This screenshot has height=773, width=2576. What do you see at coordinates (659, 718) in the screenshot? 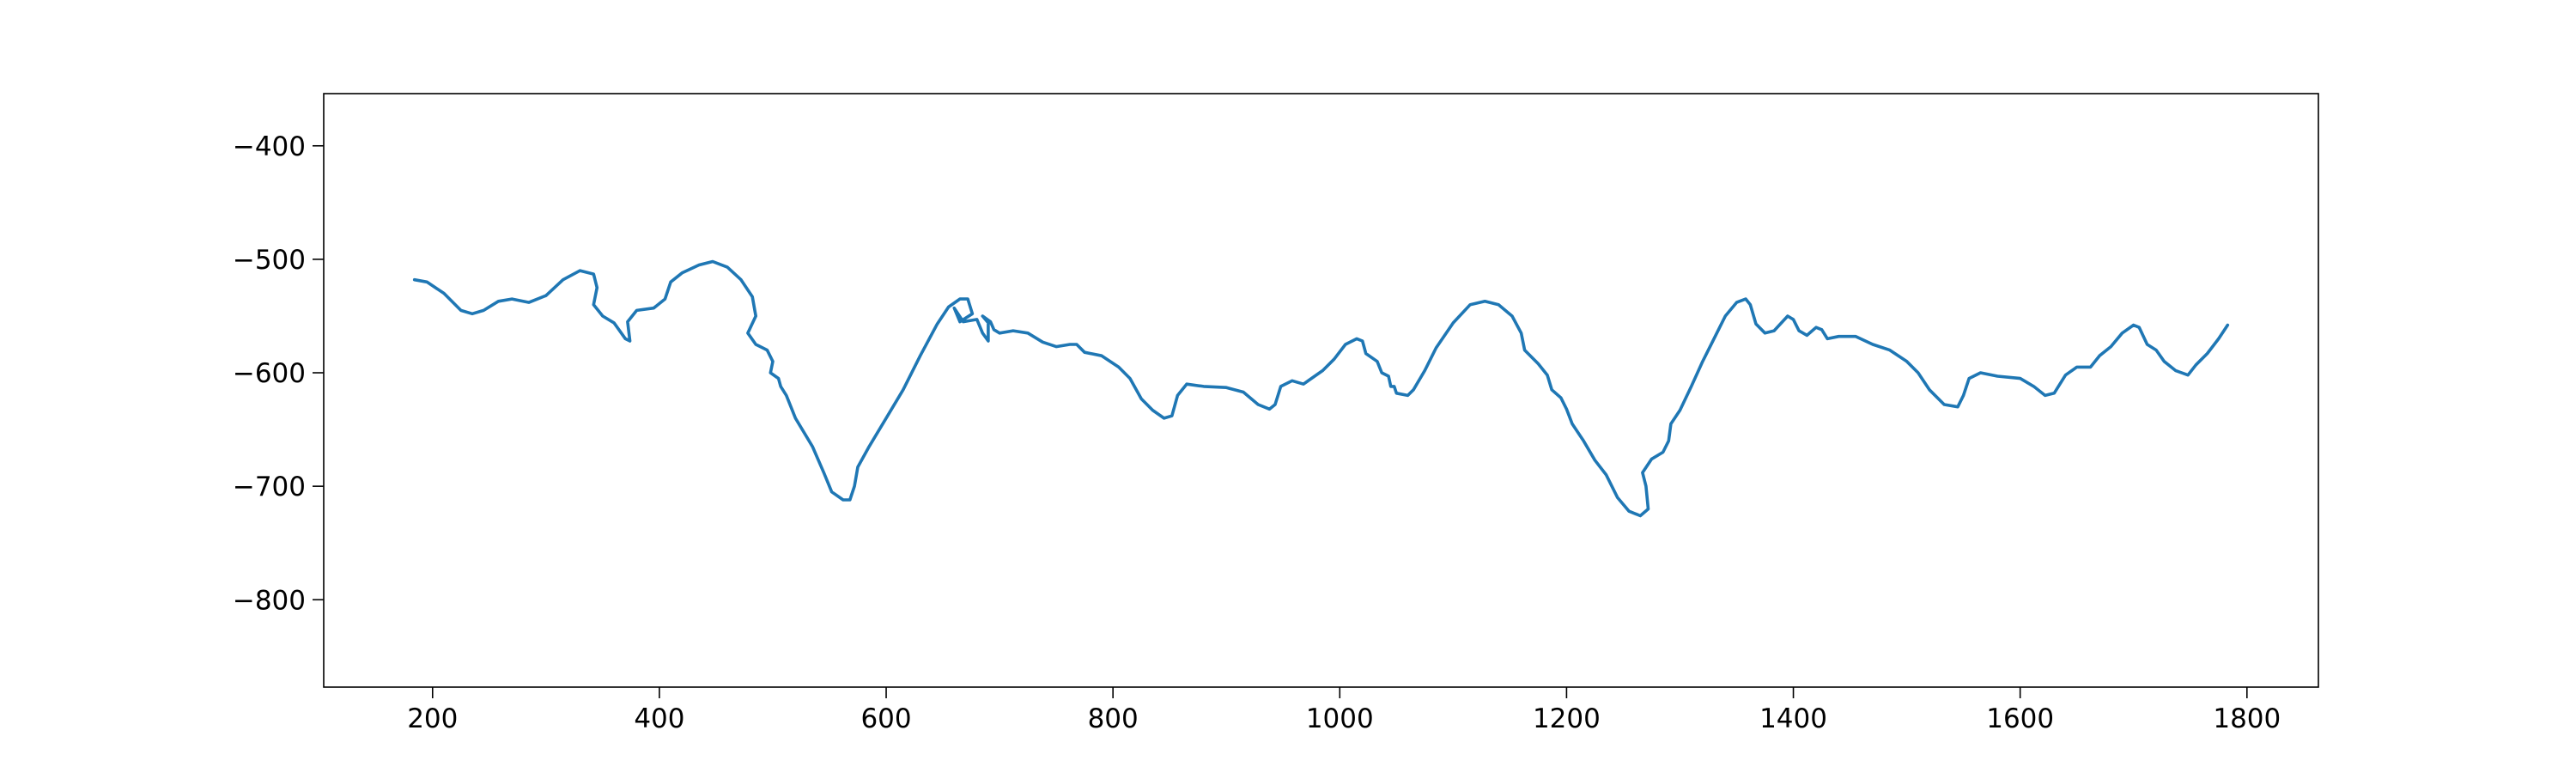
I see `x-tick-label: 400` at bounding box center [659, 718].